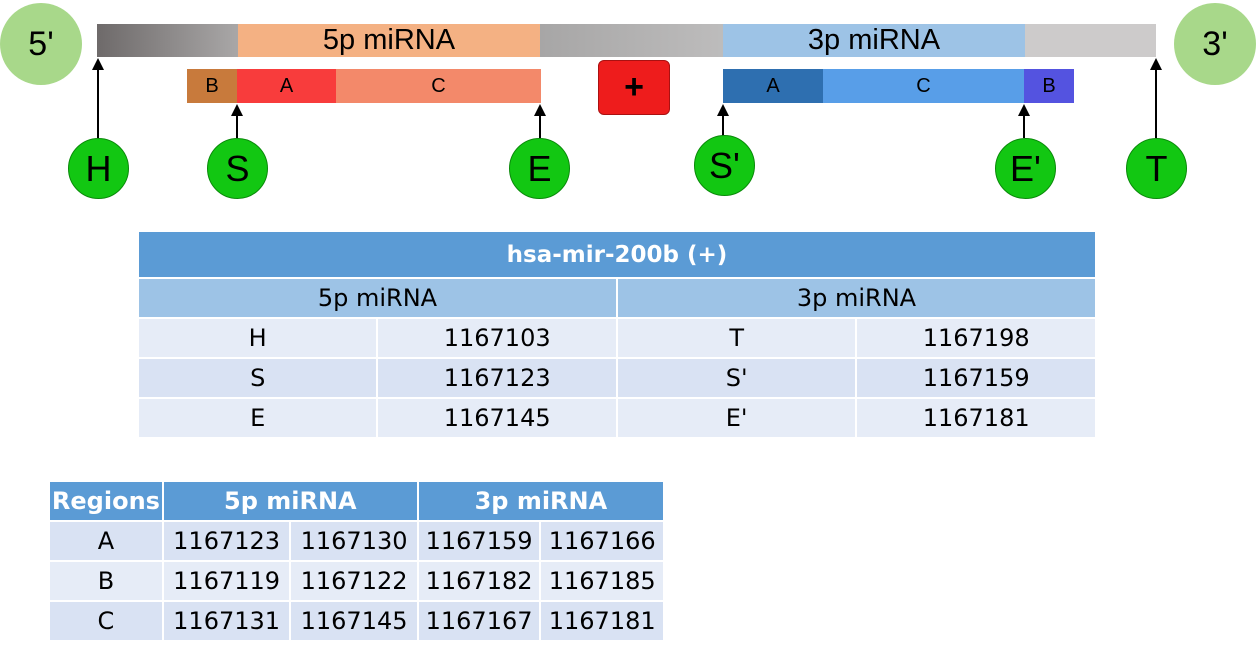 This screenshot has height=650, width=1256. I want to click on table-row: B 1167119 1167122 1167182 1167185, so click(356, 581).